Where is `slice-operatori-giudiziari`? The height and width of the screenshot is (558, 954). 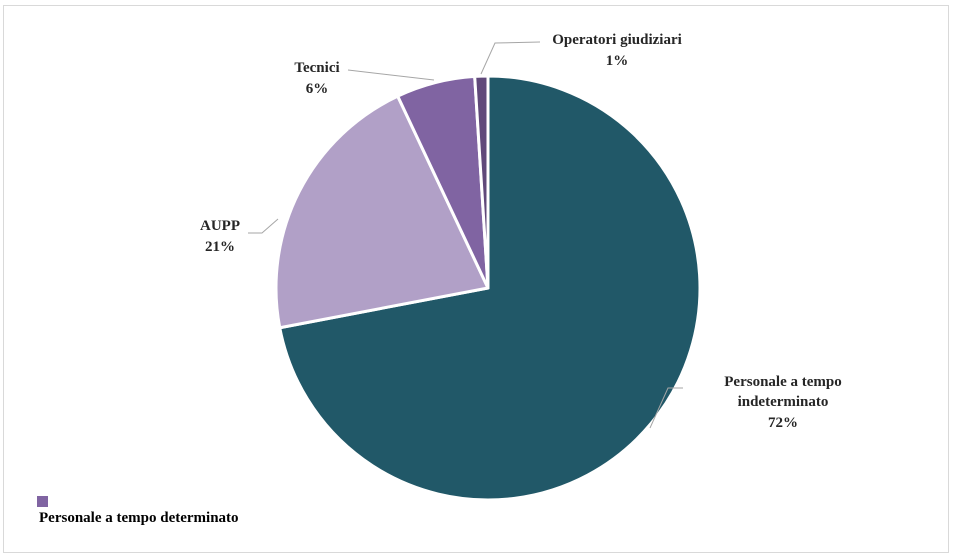
slice-operatori-giudiziari is located at coordinates (481, 182).